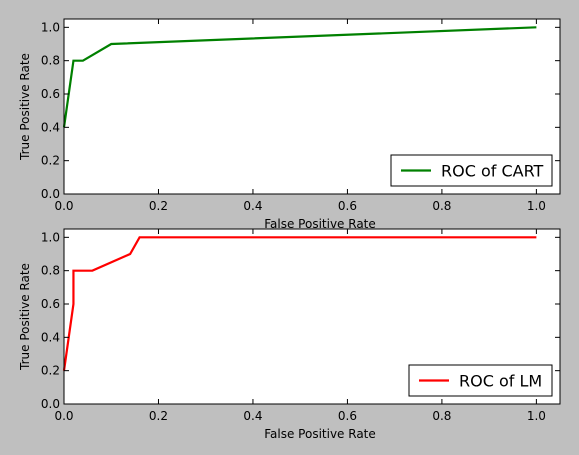 The width and height of the screenshot is (579, 455). Describe the element at coordinates (500, 381) in the screenshot. I see `legend-label: ROC of LM` at that location.